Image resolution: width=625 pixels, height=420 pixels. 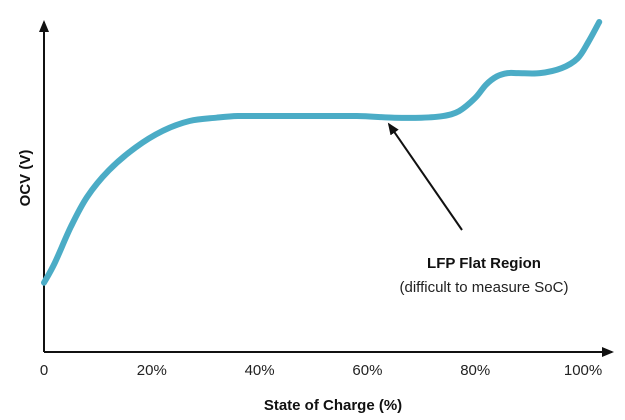 I want to click on x-tick-labels: 0 20% 40% 60% 80% 100%, so click(x=321, y=370).